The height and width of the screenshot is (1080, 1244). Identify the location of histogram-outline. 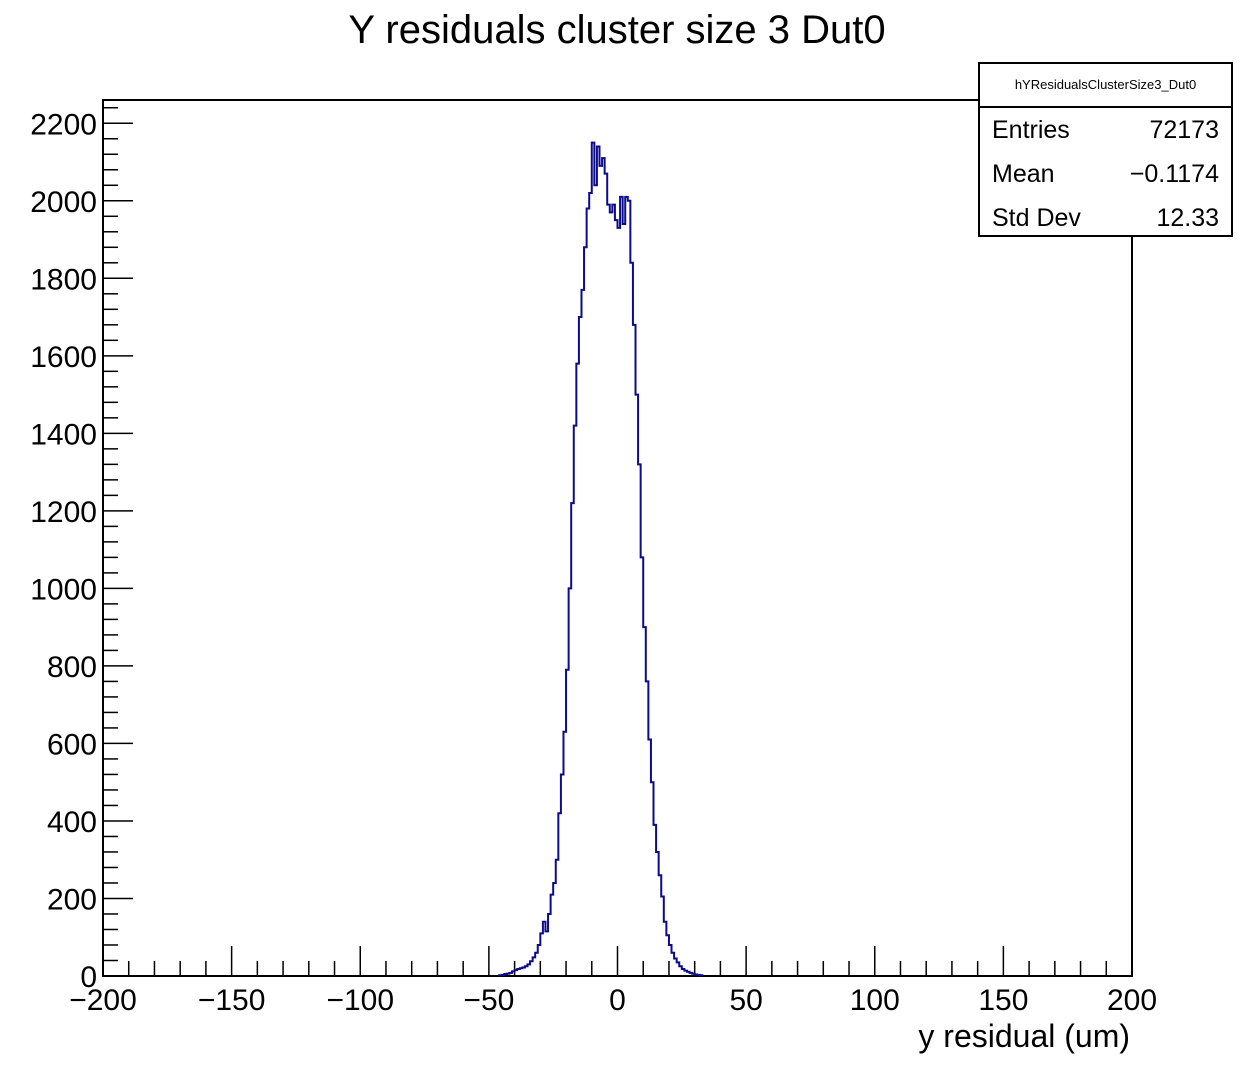
(601, 559).